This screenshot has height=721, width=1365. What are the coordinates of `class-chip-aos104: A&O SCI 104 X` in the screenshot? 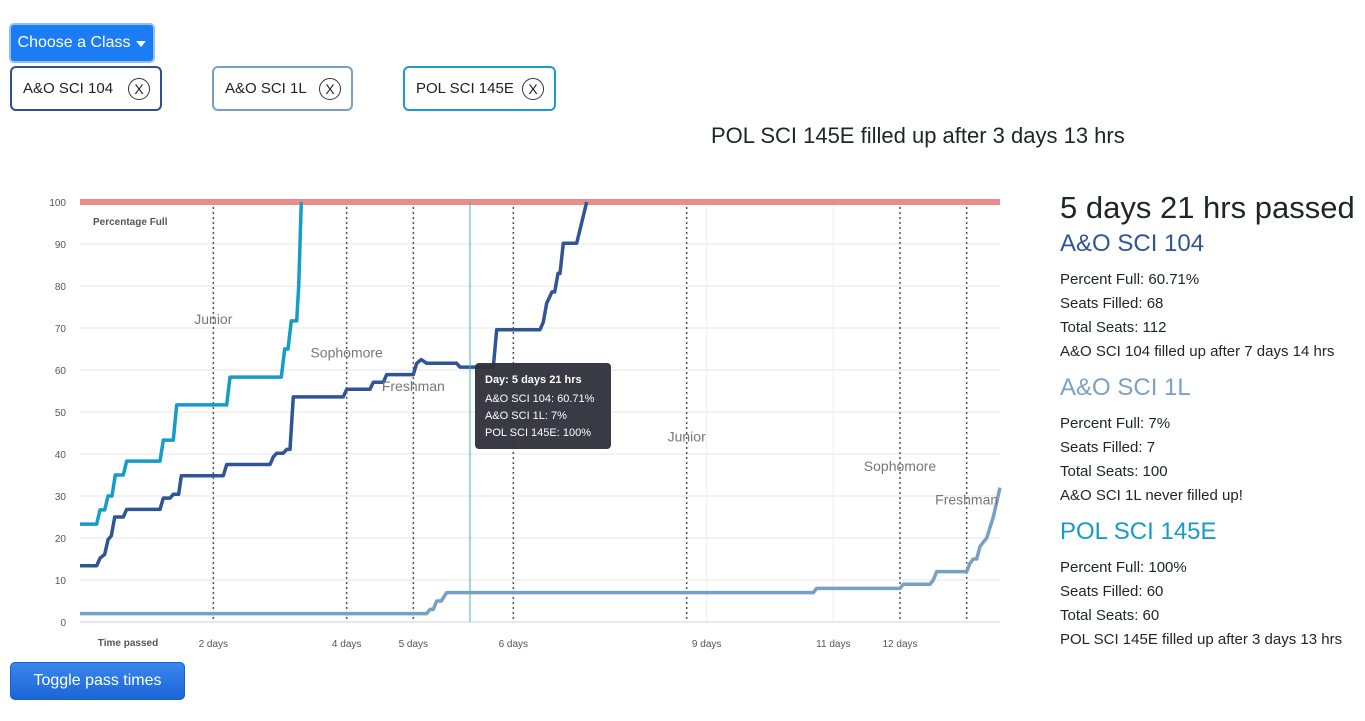 It's located at (86, 88).